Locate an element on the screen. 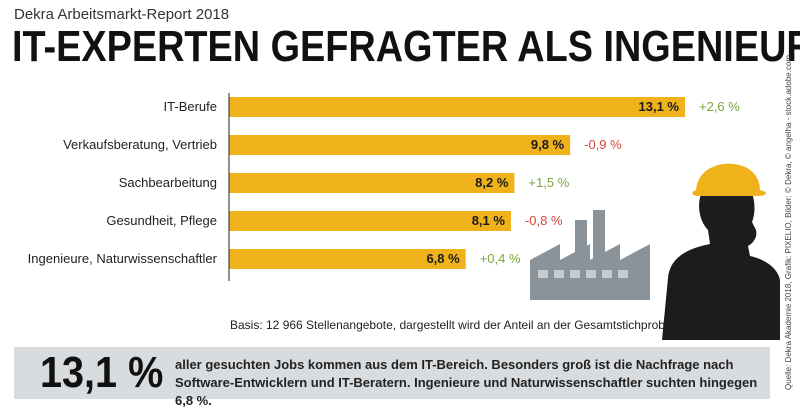 The height and width of the screenshot is (410, 800). change-label: -0,8 % is located at coordinates (544, 220).